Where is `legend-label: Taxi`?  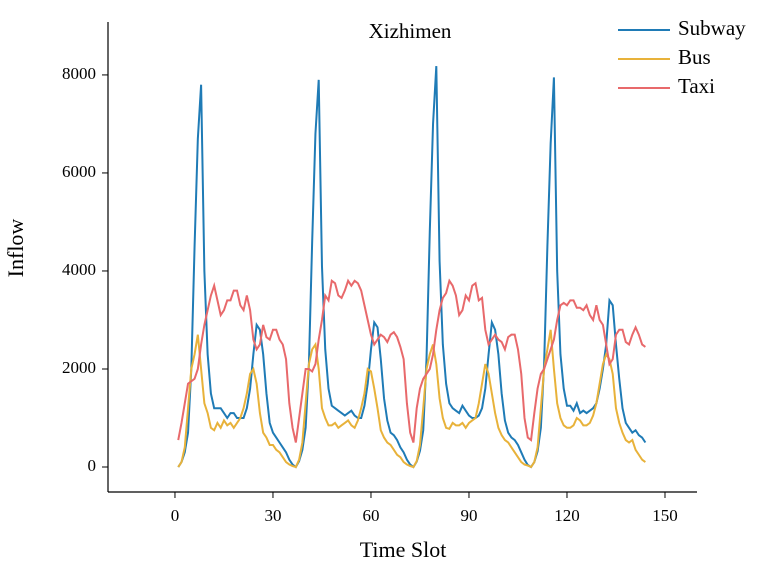
legend-label: Taxi is located at coordinates (696, 86).